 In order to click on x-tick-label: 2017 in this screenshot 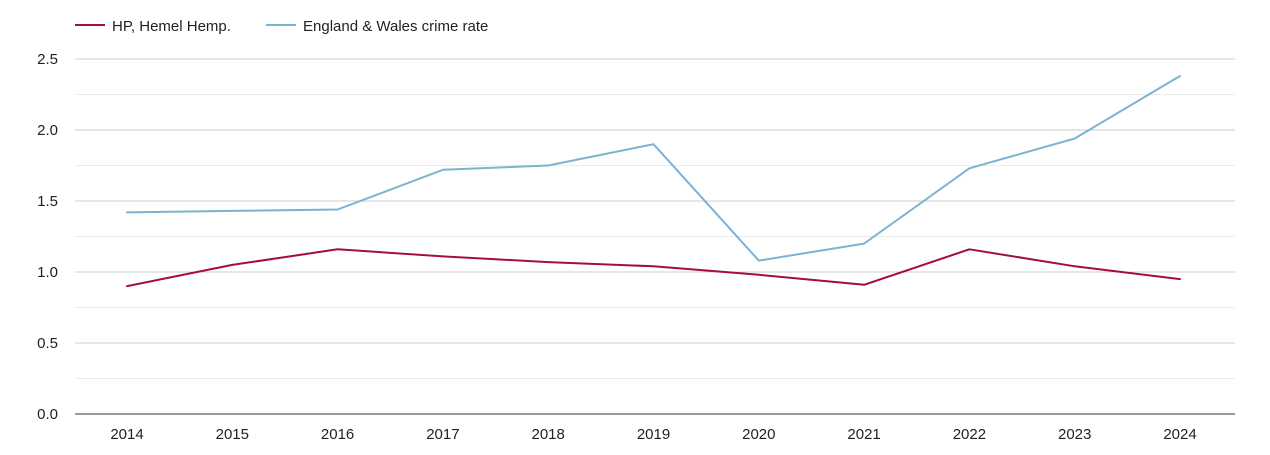, I will do `click(442, 434)`.